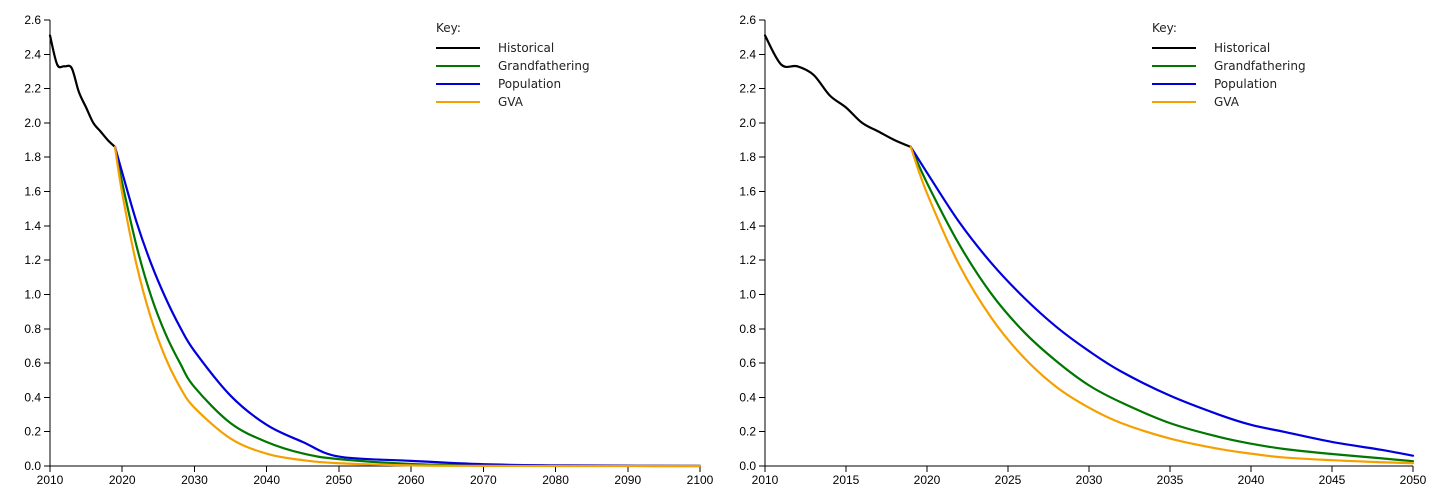 The width and height of the screenshot is (1432, 491). What do you see at coordinates (627, 480) in the screenshot?
I see `x-tick-label: 2090` at bounding box center [627, 480].